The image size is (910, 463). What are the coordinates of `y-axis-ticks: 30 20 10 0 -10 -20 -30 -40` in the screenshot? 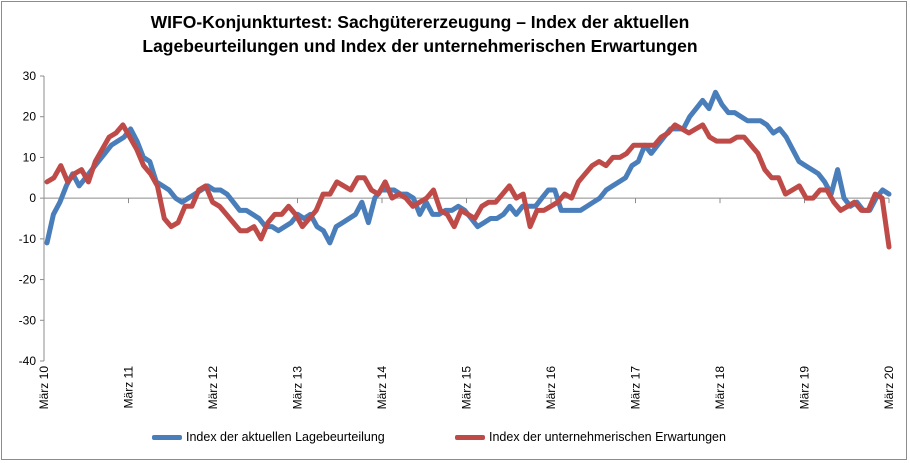 It's located at (31, 218).